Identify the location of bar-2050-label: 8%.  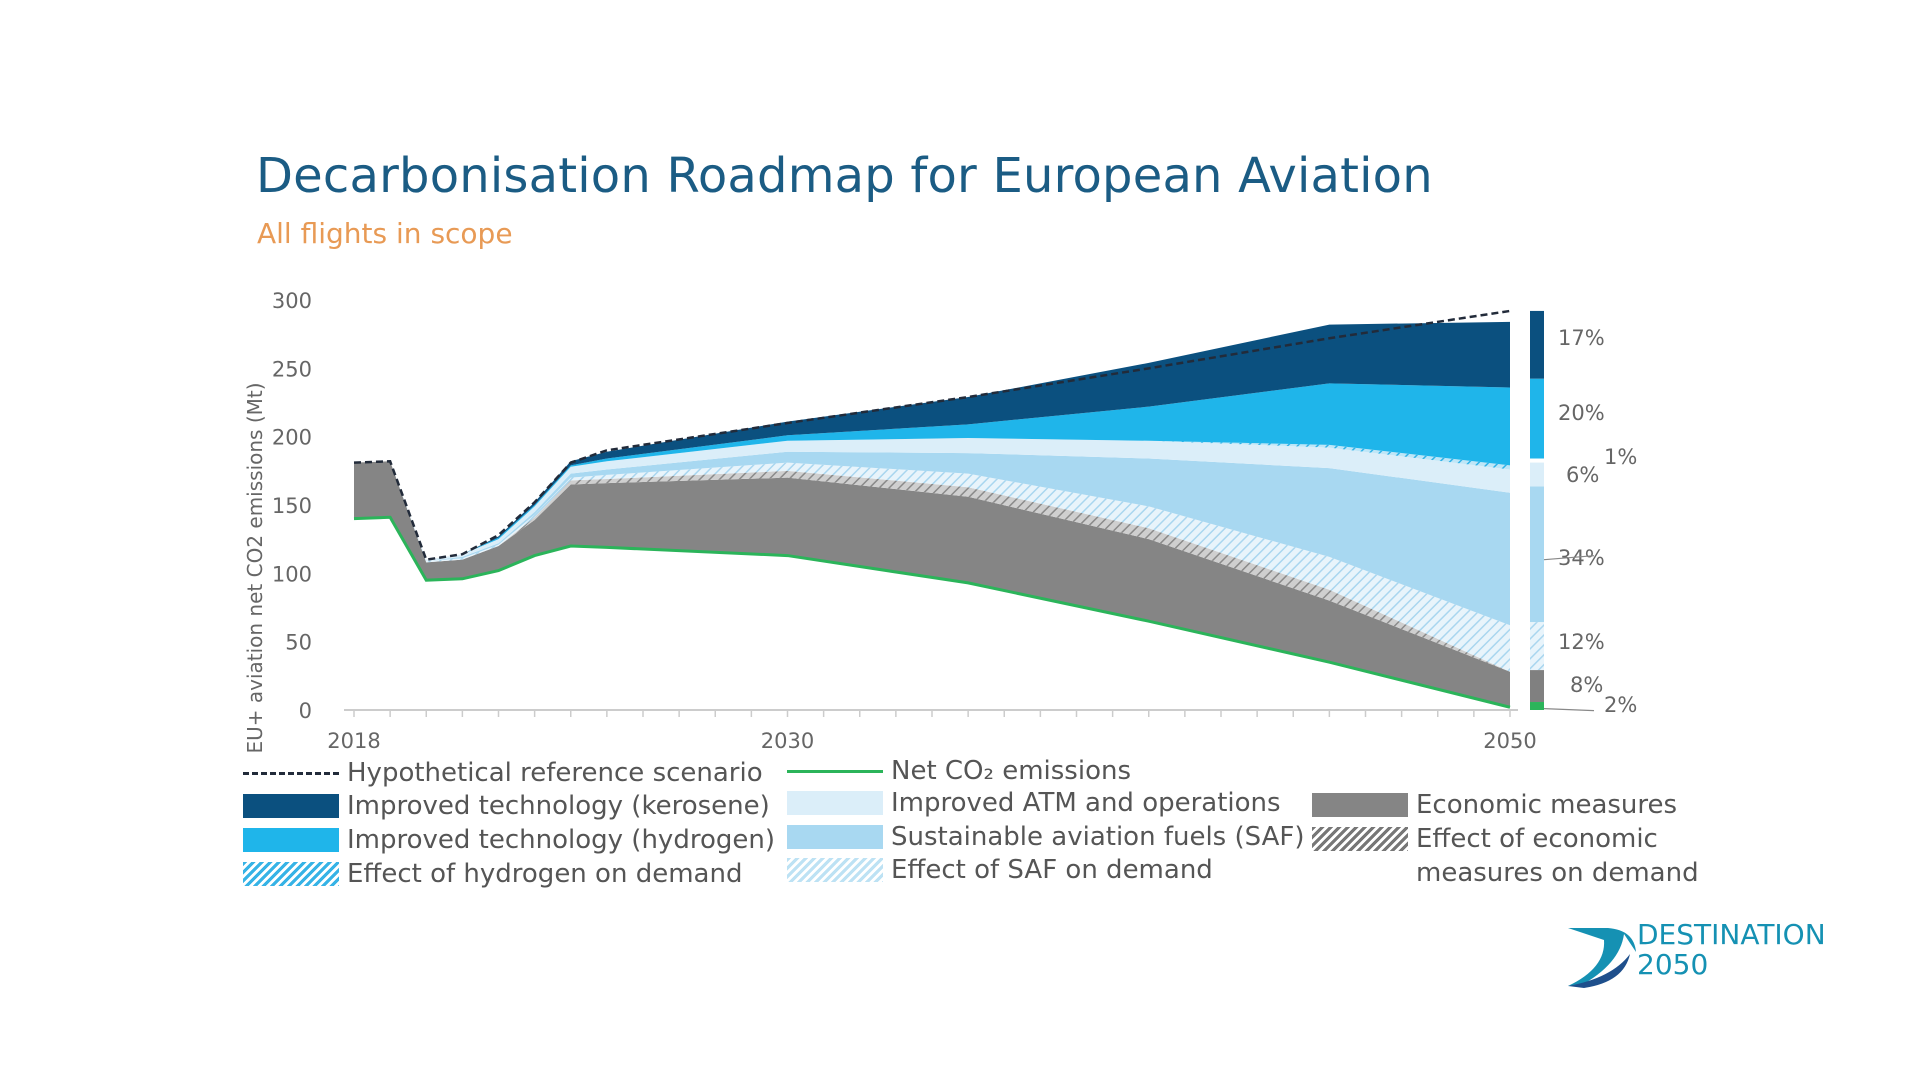
(1586, 685).